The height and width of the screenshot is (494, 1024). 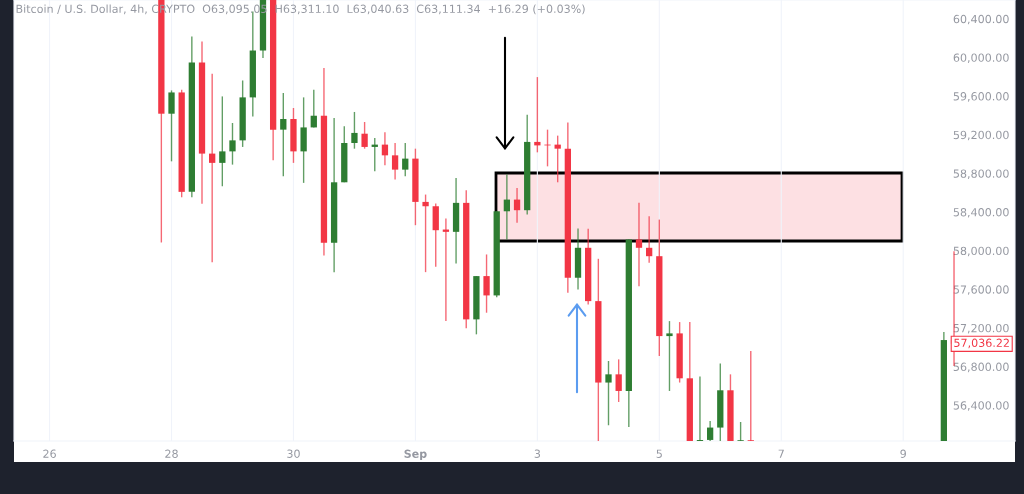 What do you see at coordinates (981, 58) in the screenshot?
I see `y-tick-label: 60,000.00` at bounding box center [981, 58].